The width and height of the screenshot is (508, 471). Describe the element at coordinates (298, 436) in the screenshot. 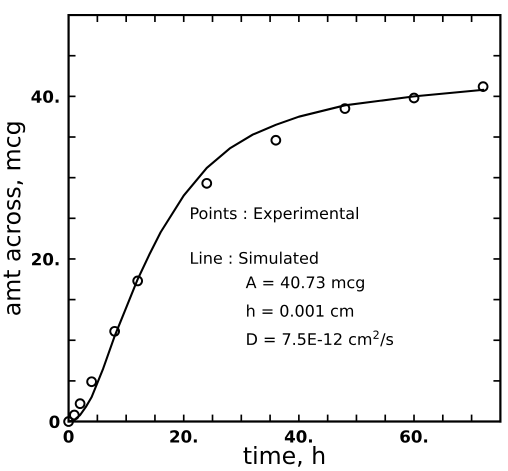

I see `x-tick-label: 40.` at that location.